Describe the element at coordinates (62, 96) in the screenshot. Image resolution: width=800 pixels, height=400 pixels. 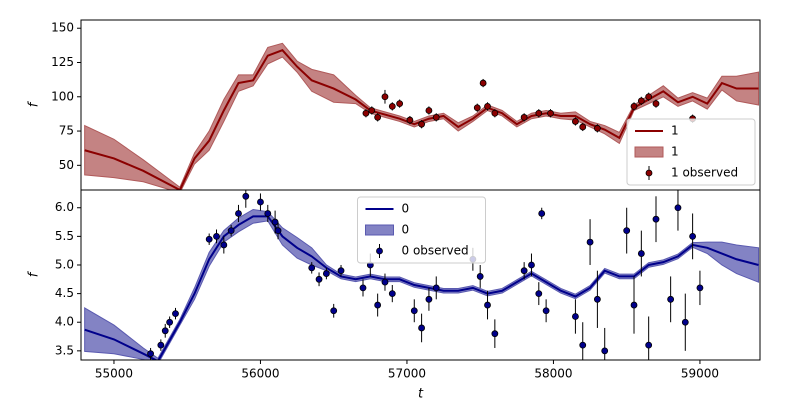
I see `y-tick-label: 100` at that location.